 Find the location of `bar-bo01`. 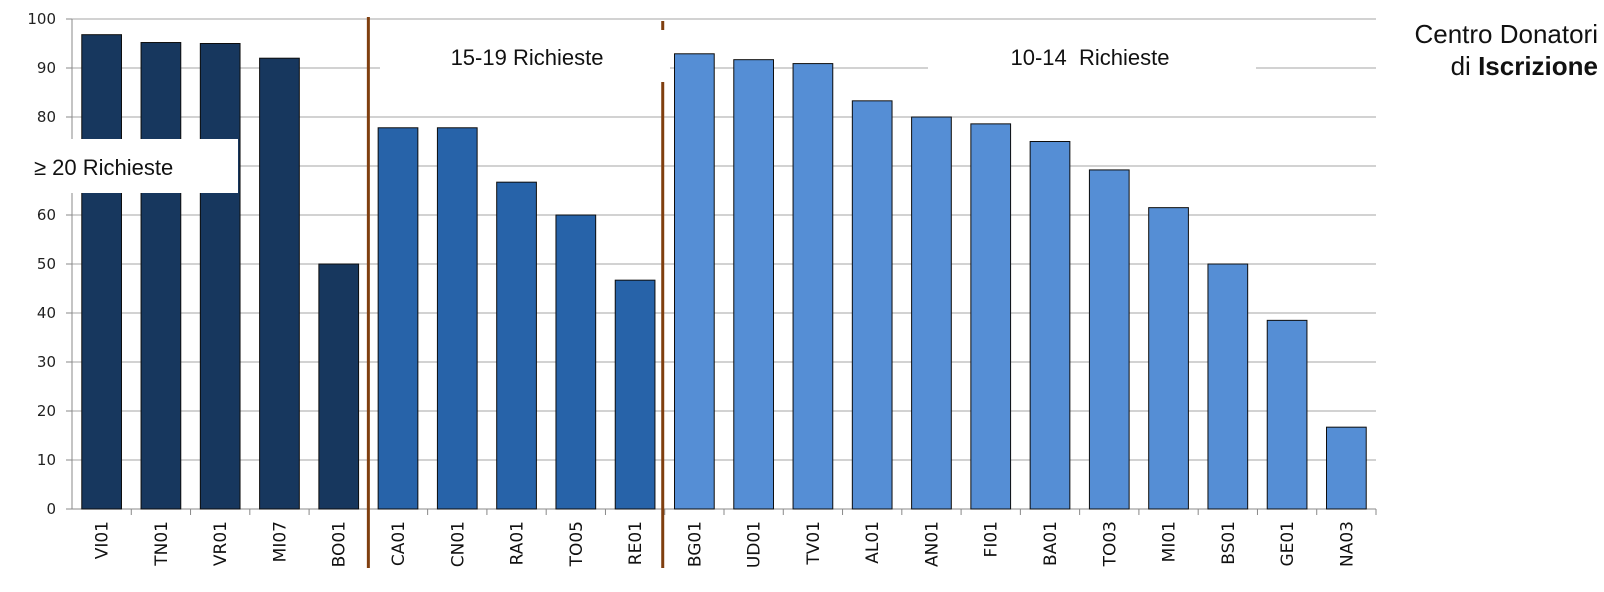

bar-bo01 is located at coordinates (339, 386).